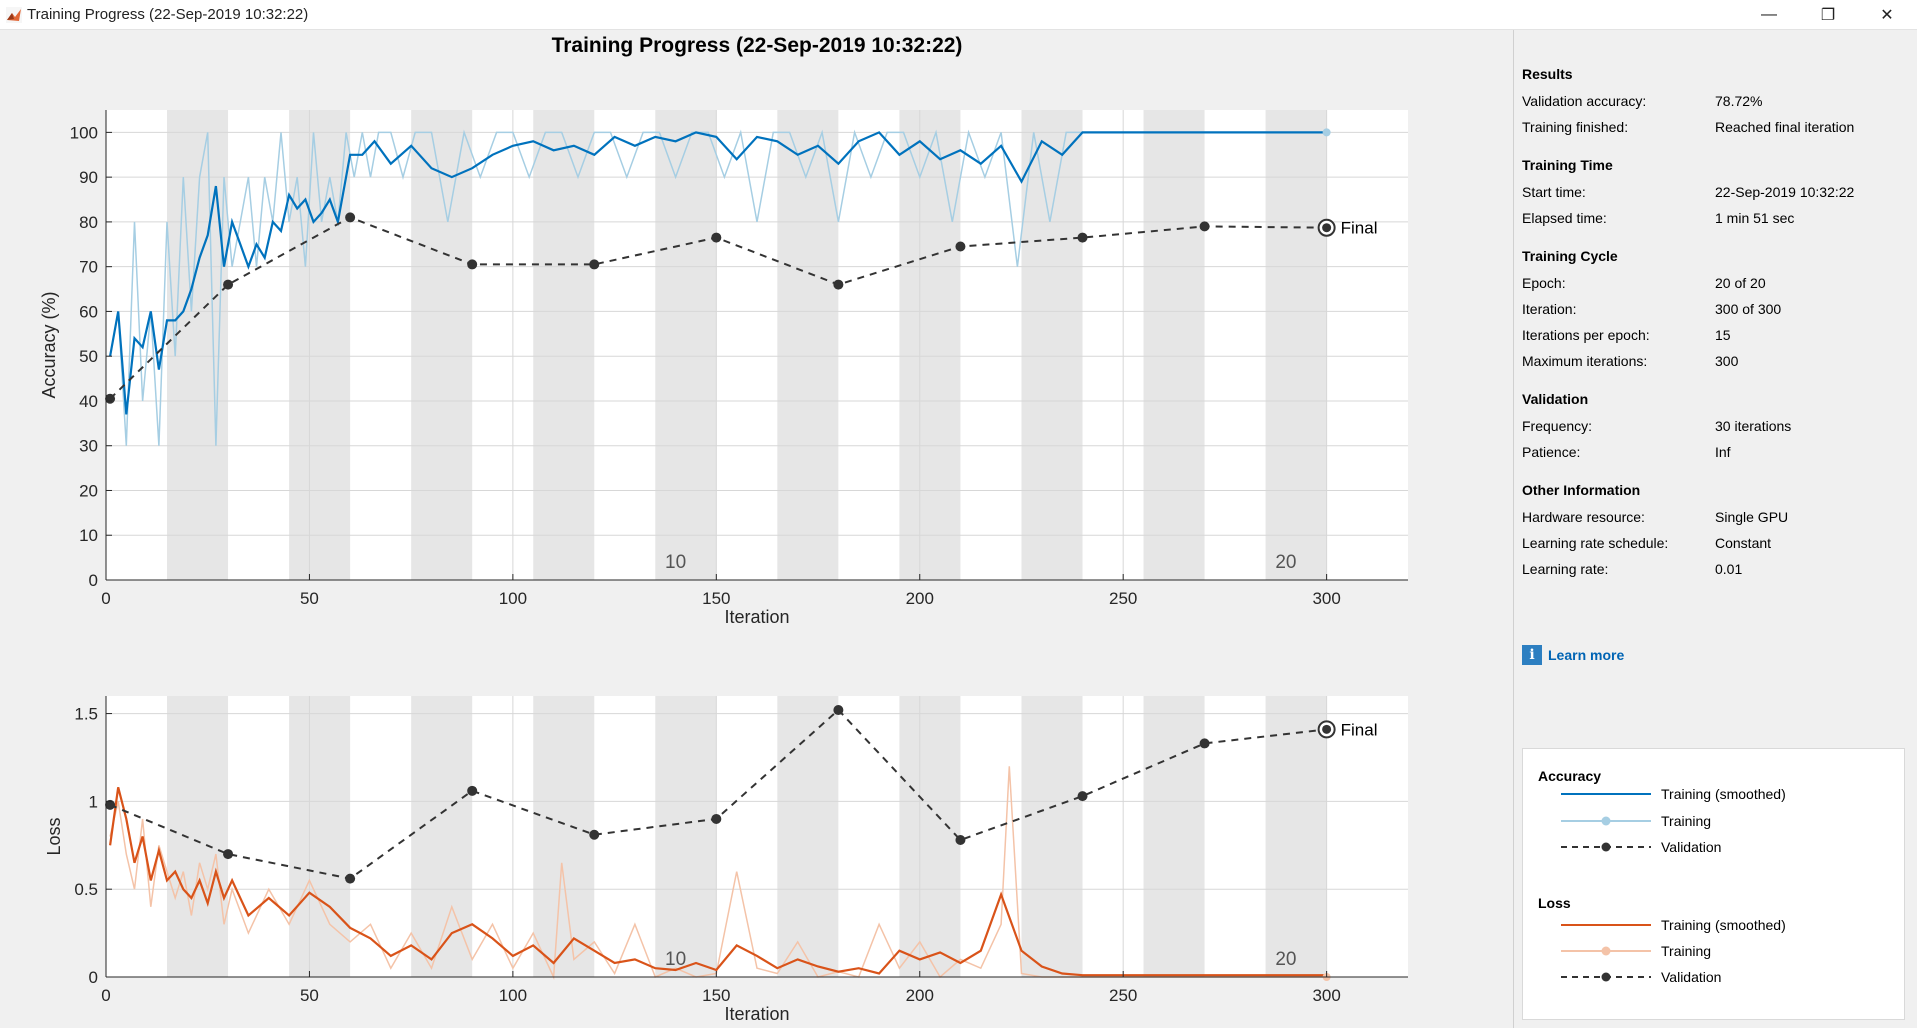 The image size is (1917, 1028). Describe the element at coordinates (88, 177) in the screenshot. I see `y-tick-label: 90` at that location.